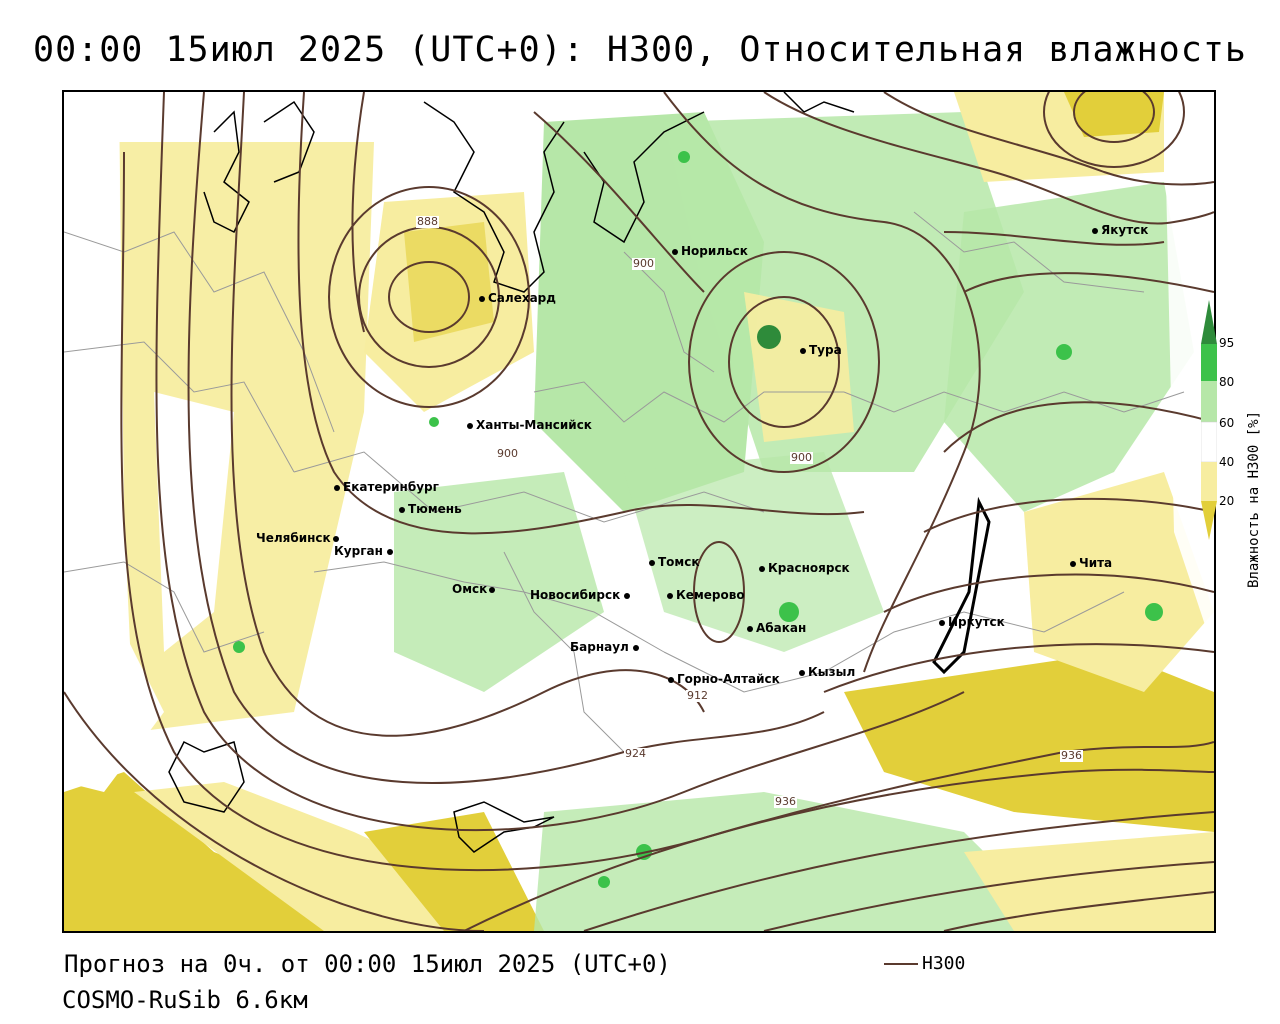 The image size is (1280, 1024). Describe the element at coordinates (534, 425) in the screenshot. I see `city-label: Ханты-Мансийск` at that location.